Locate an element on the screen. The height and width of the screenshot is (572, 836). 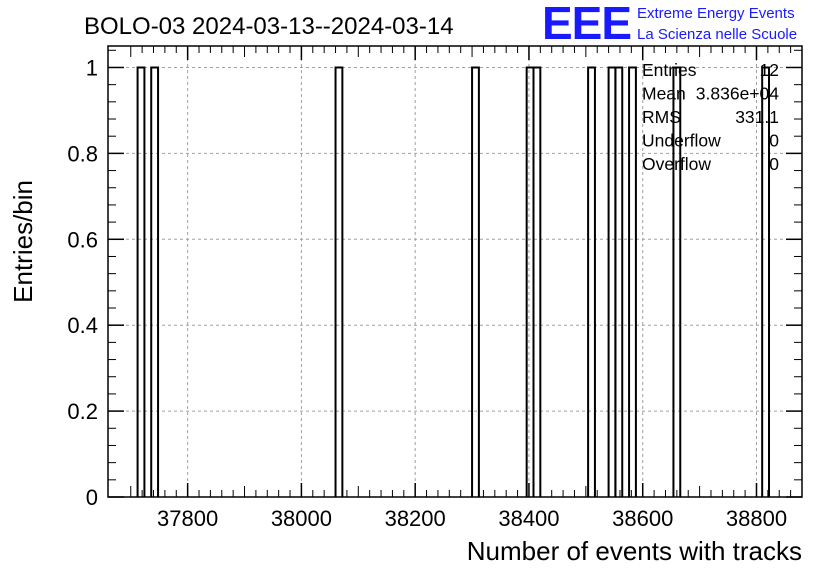
x-tick-label: 38600 is located at coordinates (642, 518).